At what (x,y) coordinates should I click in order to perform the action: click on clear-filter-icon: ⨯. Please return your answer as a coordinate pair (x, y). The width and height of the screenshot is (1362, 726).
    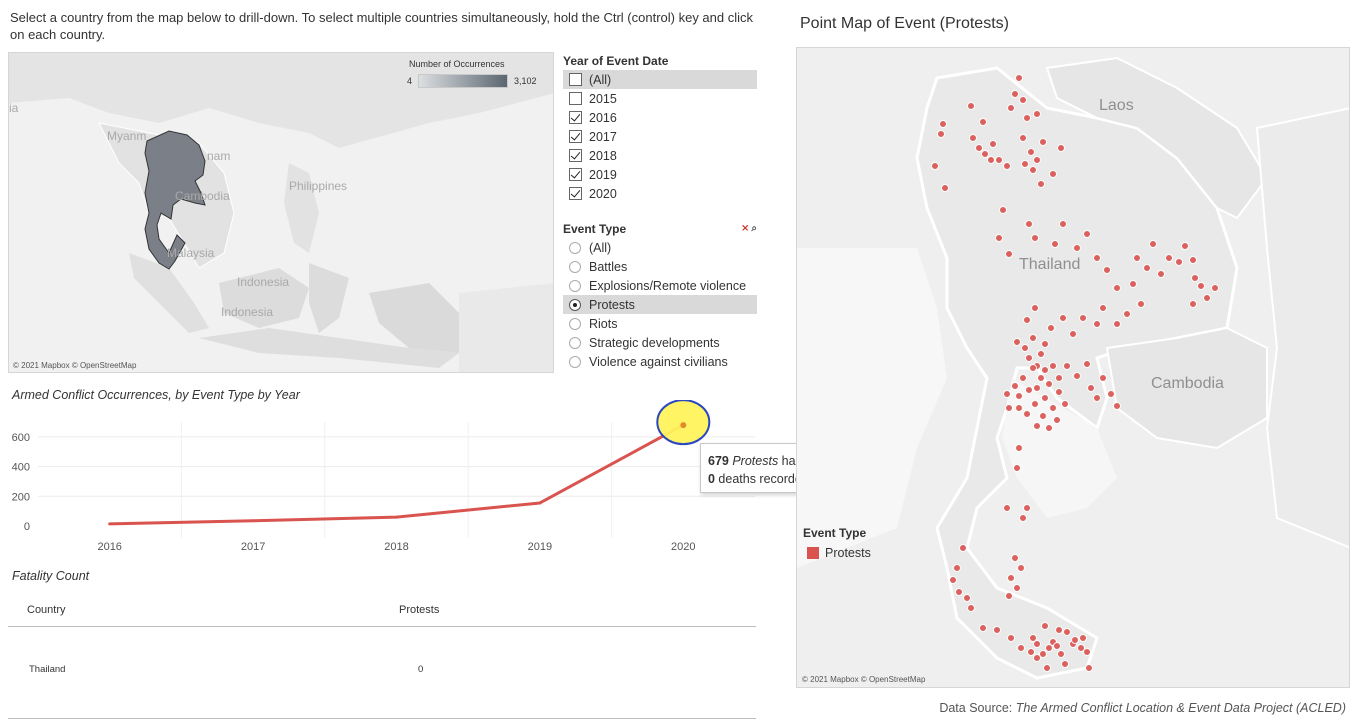
    Looking at the image, I should click on (745, 228).